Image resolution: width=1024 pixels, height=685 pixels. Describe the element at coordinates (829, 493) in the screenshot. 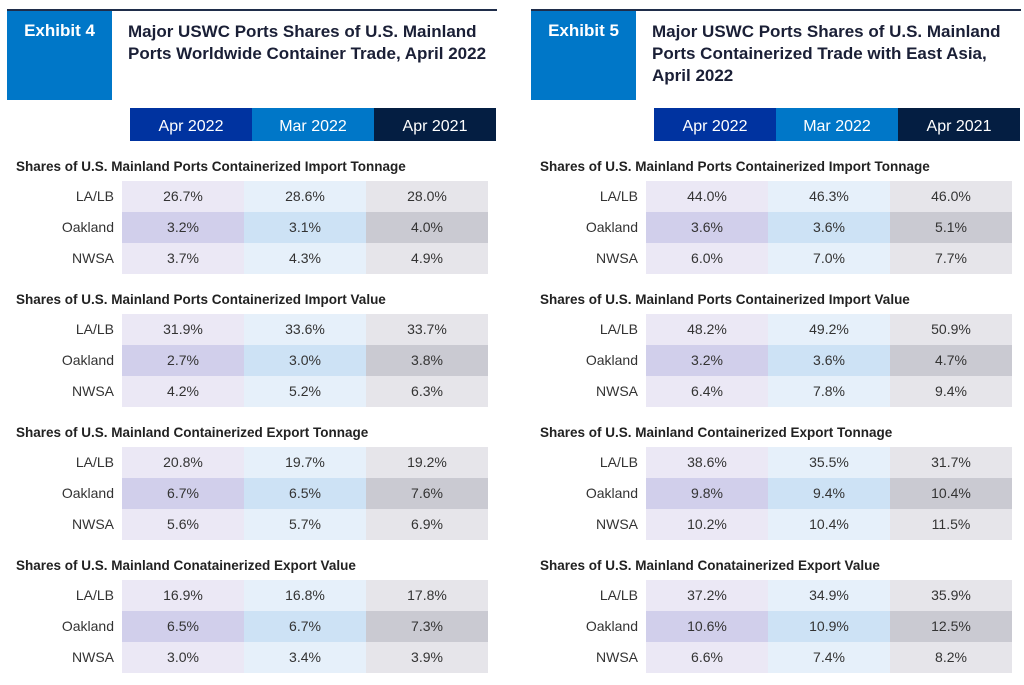

I see `value-cell: 9.4%` at that location.